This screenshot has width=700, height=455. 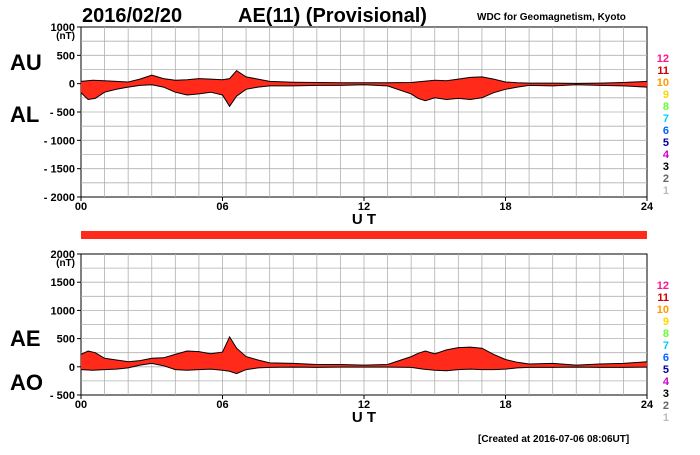 I want to click on series-label-upper: AE, so click(x=25, y=338).